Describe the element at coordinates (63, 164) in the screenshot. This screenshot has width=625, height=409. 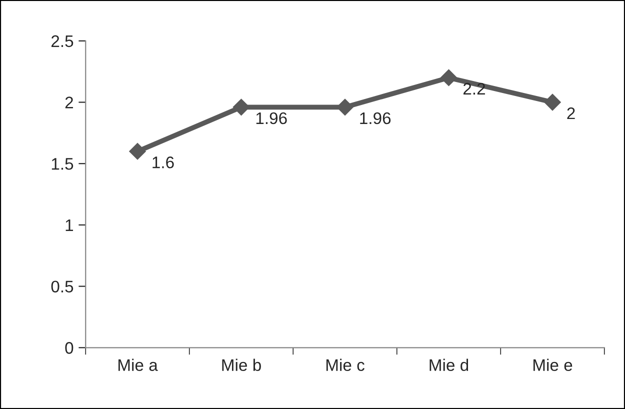
I see `y-tick-label: 1.5` at that location.